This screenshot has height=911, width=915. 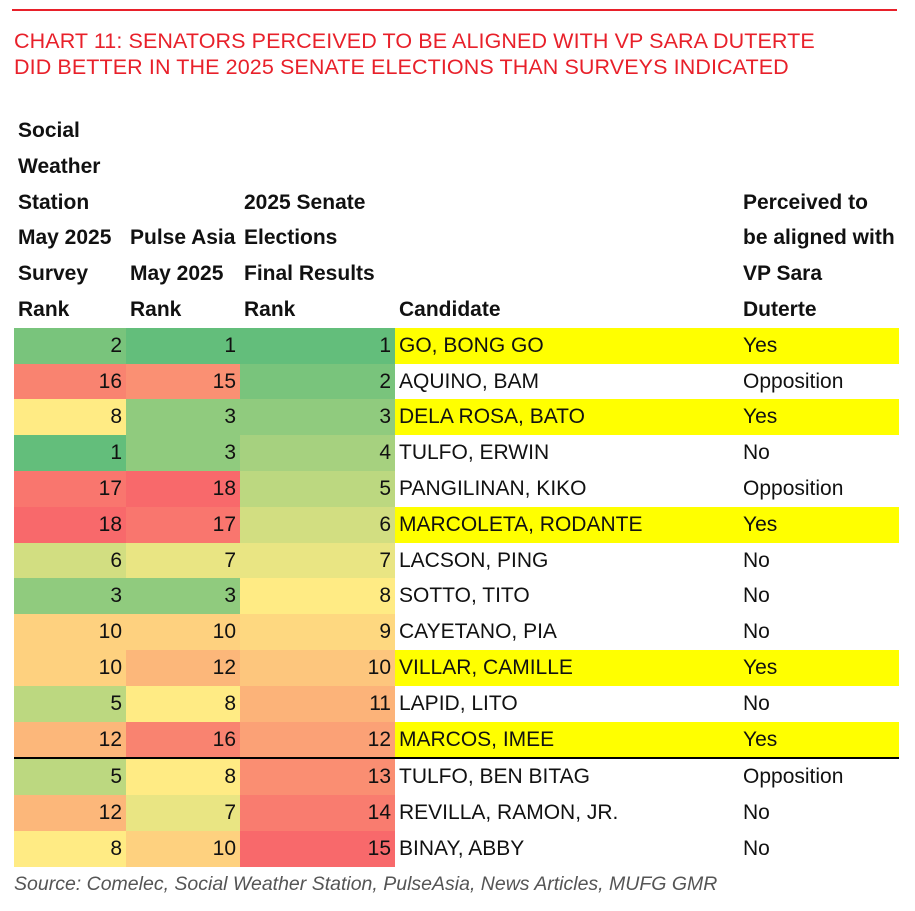 What do you see at coordinates (317, 740) in the screenshot?
I see `rank-cell-final: 12` at bounding box center [317, 740].